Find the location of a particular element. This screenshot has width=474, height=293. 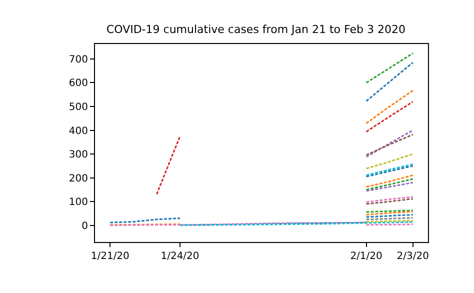

chart-title: COVID-19 cumulative cases from Jan 21 to Feb 3 2020 is located at coordinates (256, 29).